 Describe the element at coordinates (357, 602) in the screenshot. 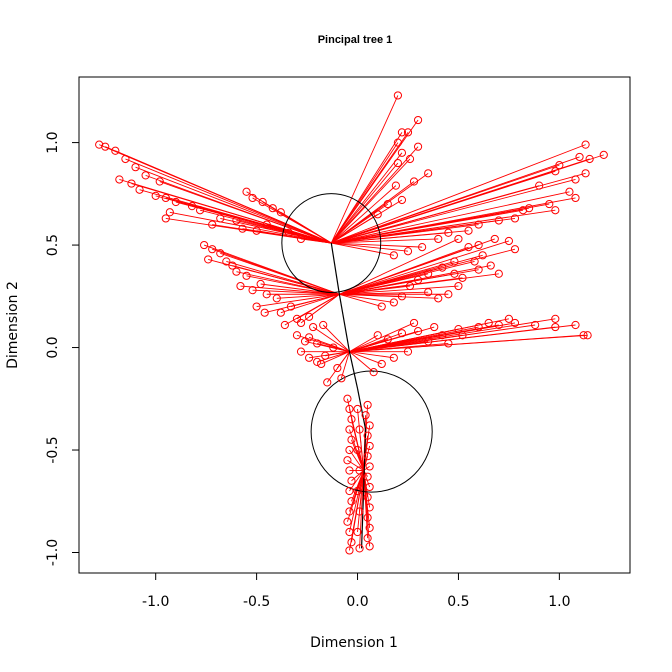

I see `x-tick-label: 0.0` at that location.